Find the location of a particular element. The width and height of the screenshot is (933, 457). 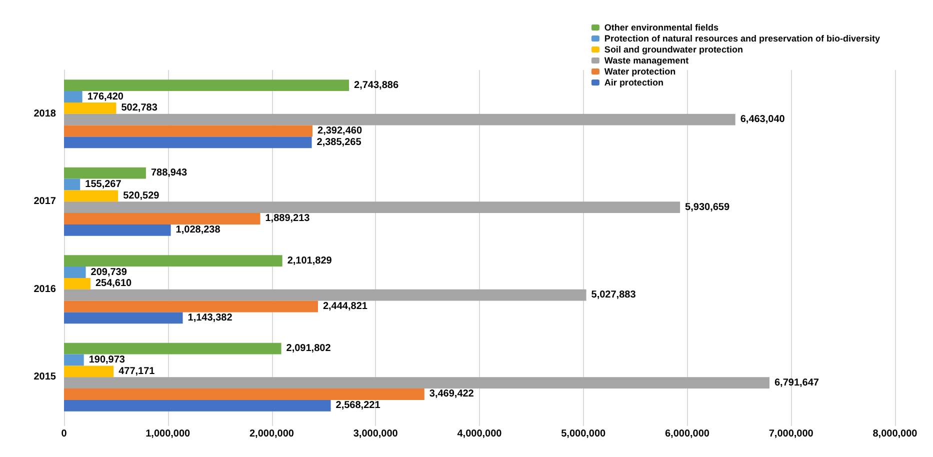

x-tick-label: 7,000,000 is located at coordinates (791, 434).